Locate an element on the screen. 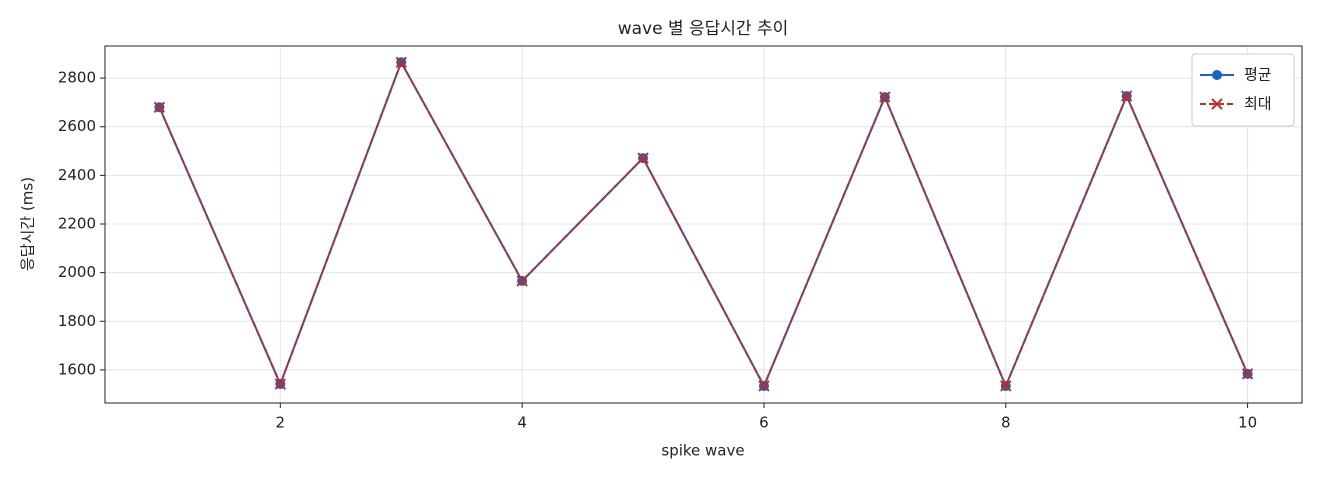 The height and width of the screenshot is (480, 1320). x-tick-label: 6 is located at coordinates (764, 423).